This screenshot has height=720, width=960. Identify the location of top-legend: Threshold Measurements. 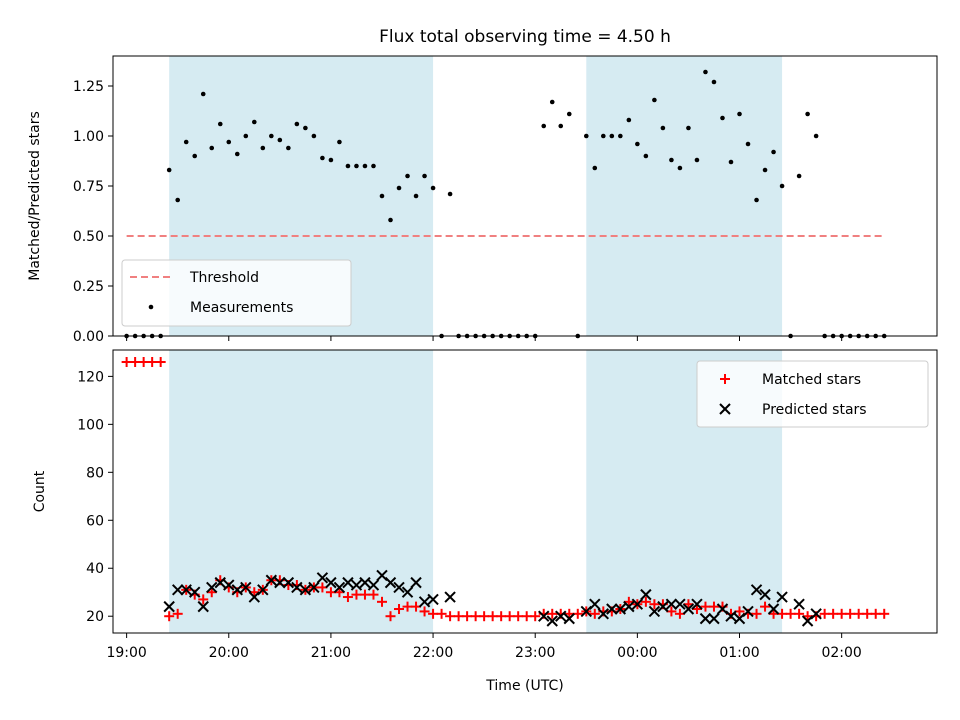
(236, 293).